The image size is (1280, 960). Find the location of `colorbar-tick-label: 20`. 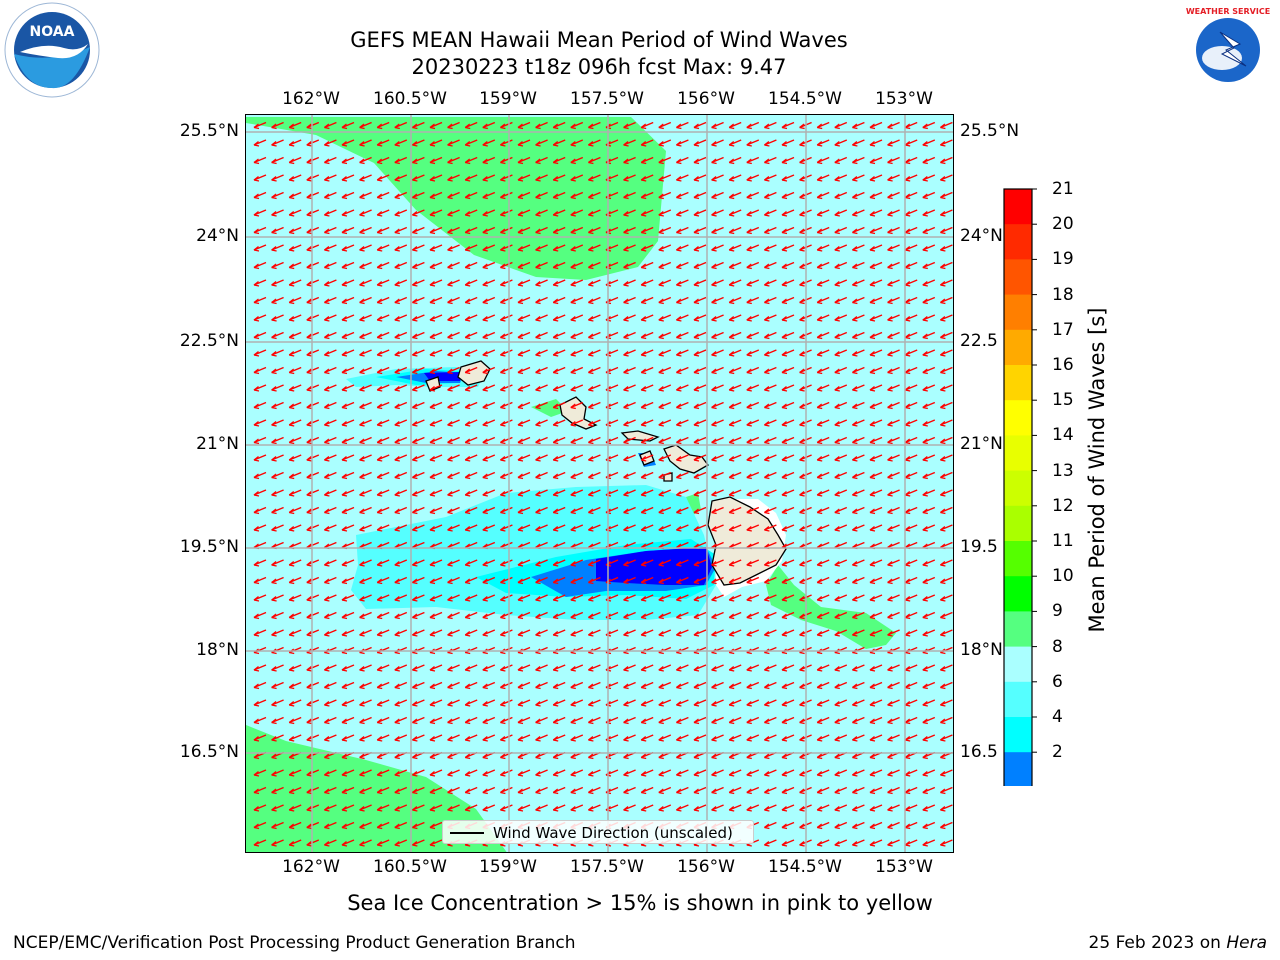

colorbar-tick-label: 20 is located at coordinates (1063, 224).